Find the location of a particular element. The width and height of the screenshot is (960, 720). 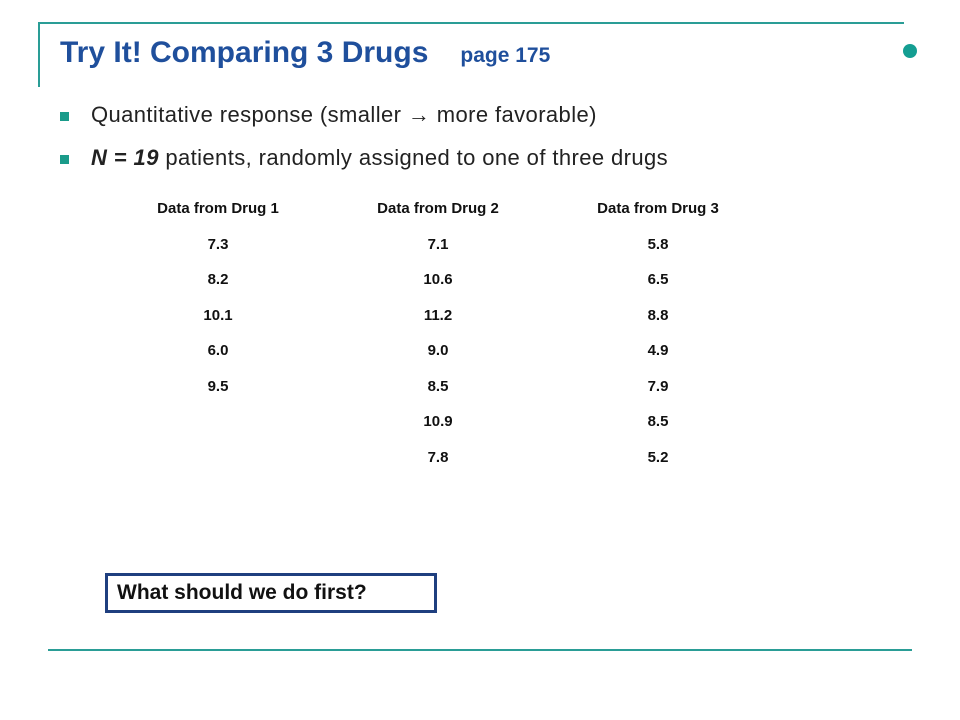

table-cell: 5.2 is located at coordinates (658, 457).